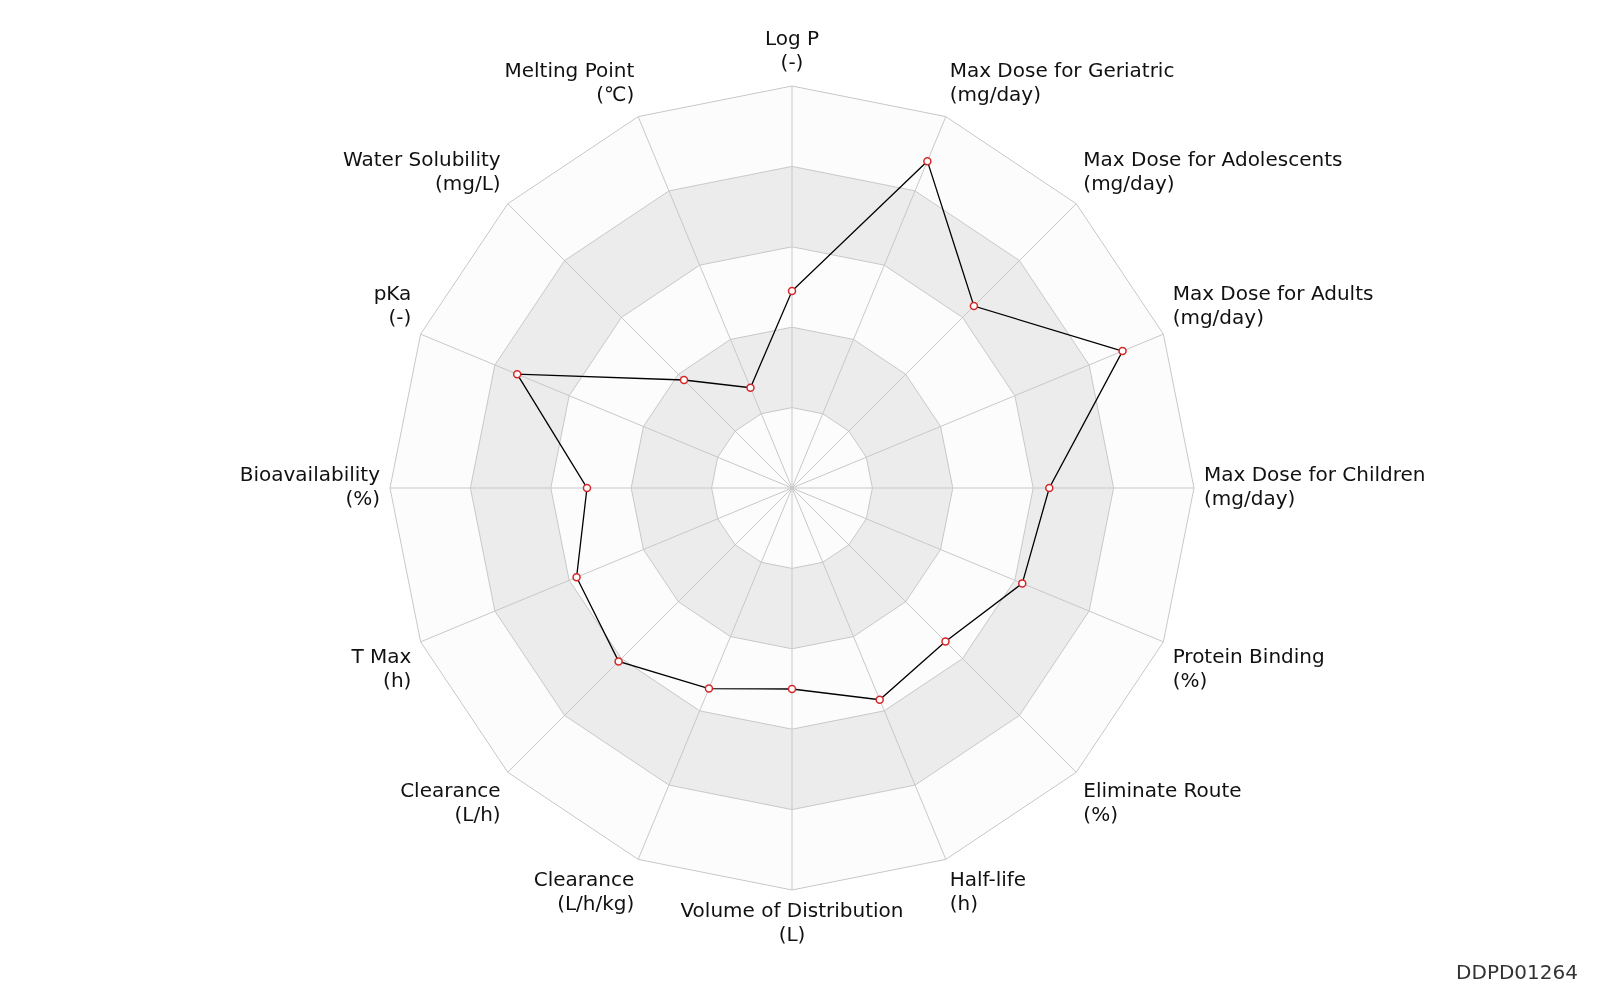 This screenshot has height=1000, width=1600. I want to click on spoke-label: Volume of Distribution (L), so click(792, 922).